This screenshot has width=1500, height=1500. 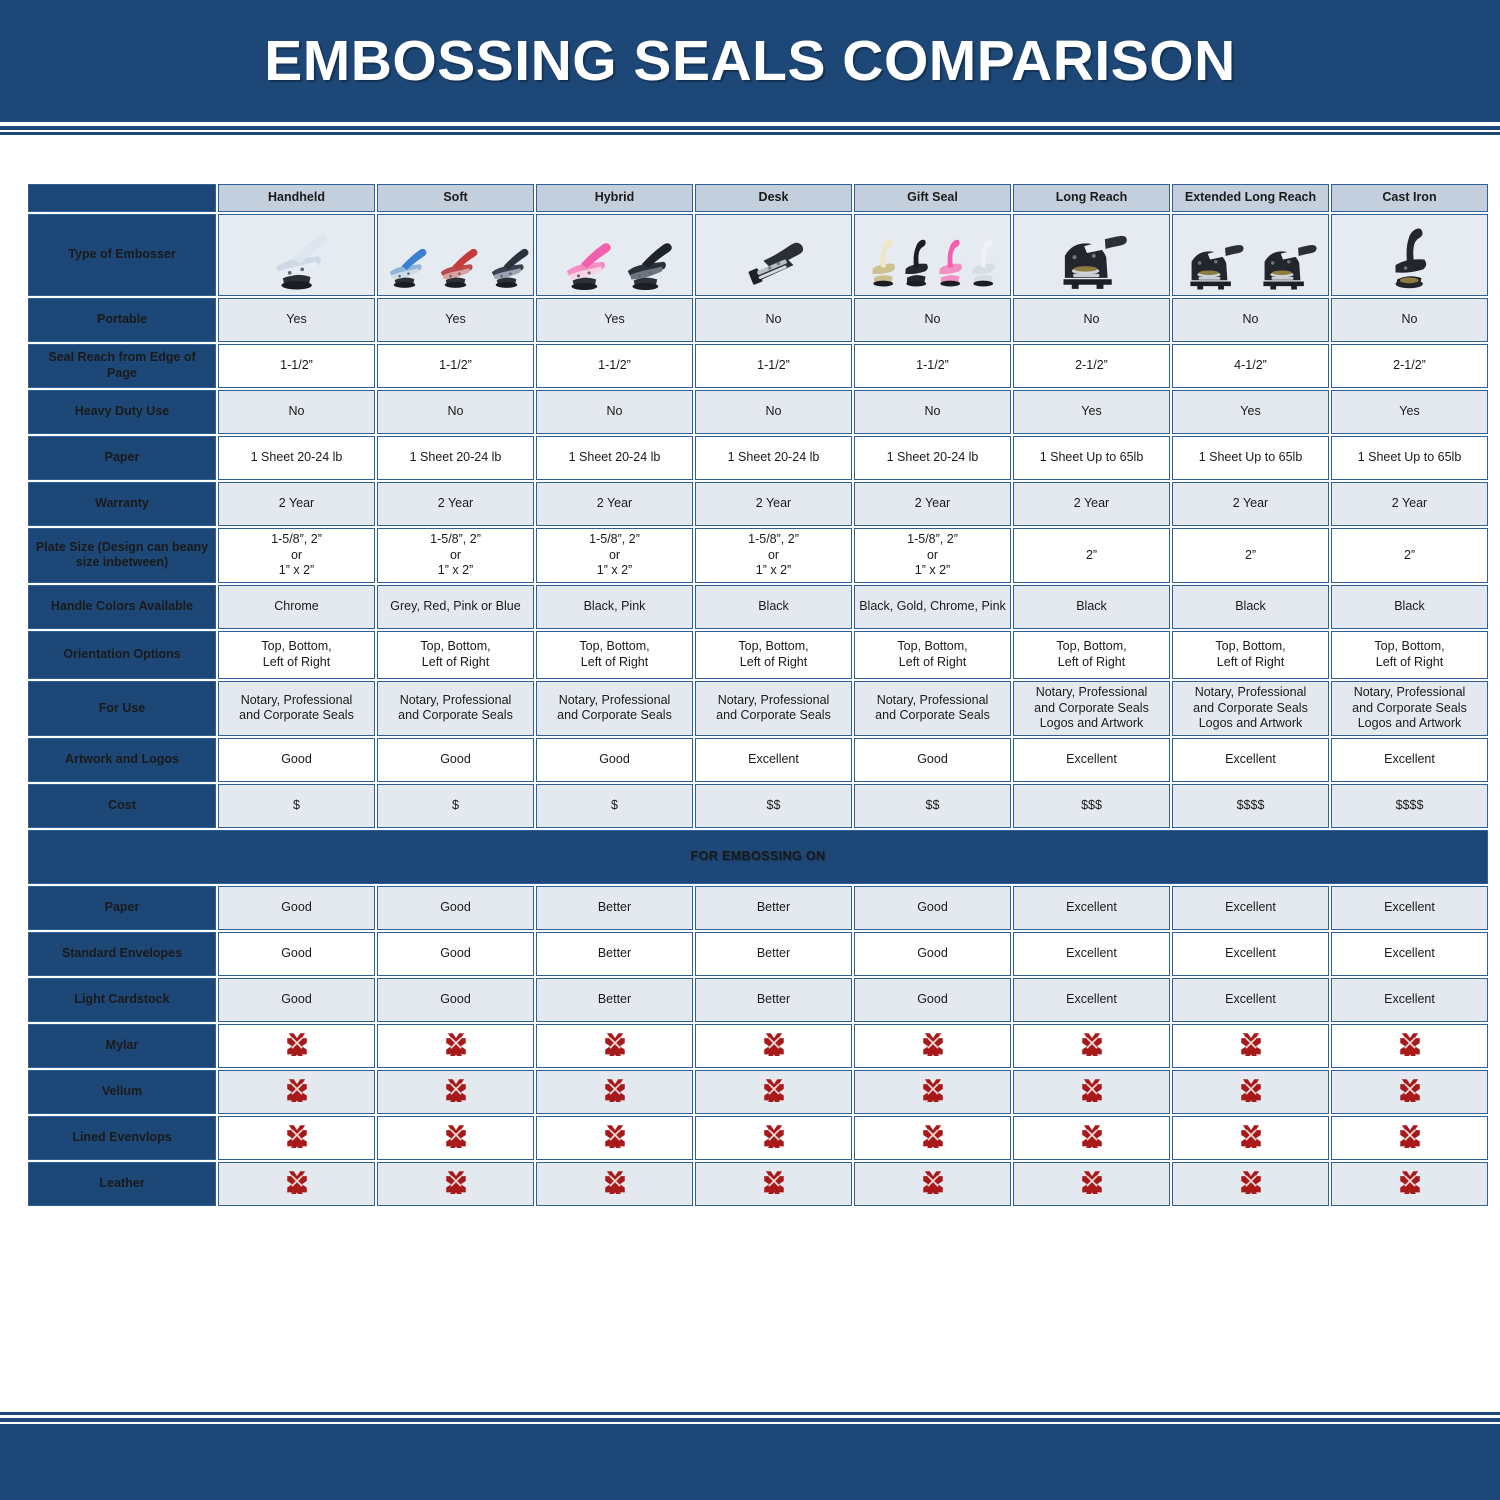 I want to click on table-cell: 2”, so click(x=1091, y=555).